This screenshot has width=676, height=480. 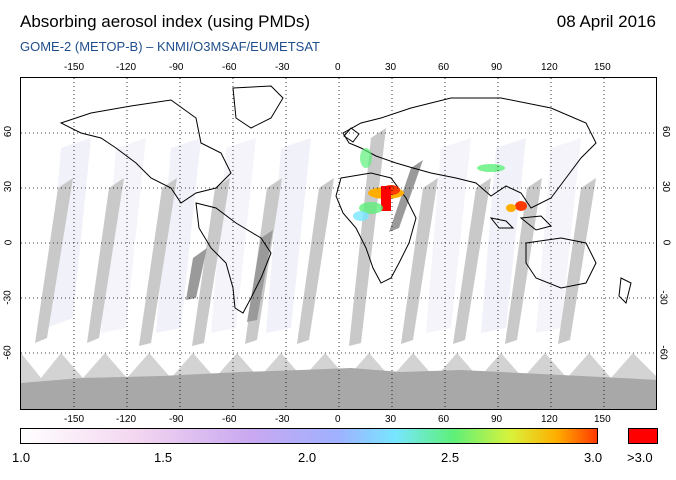 I want to click on lat-tick-right: -60, so click(x=663, y=352).